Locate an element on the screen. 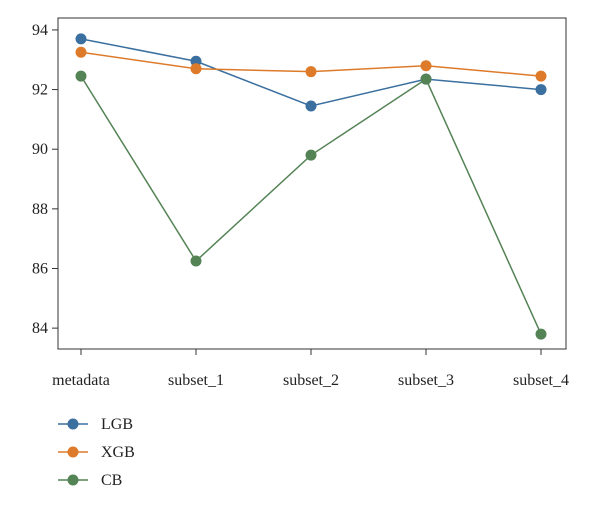  x-tick-label: subset_3 is located at coordinates (426, 380).